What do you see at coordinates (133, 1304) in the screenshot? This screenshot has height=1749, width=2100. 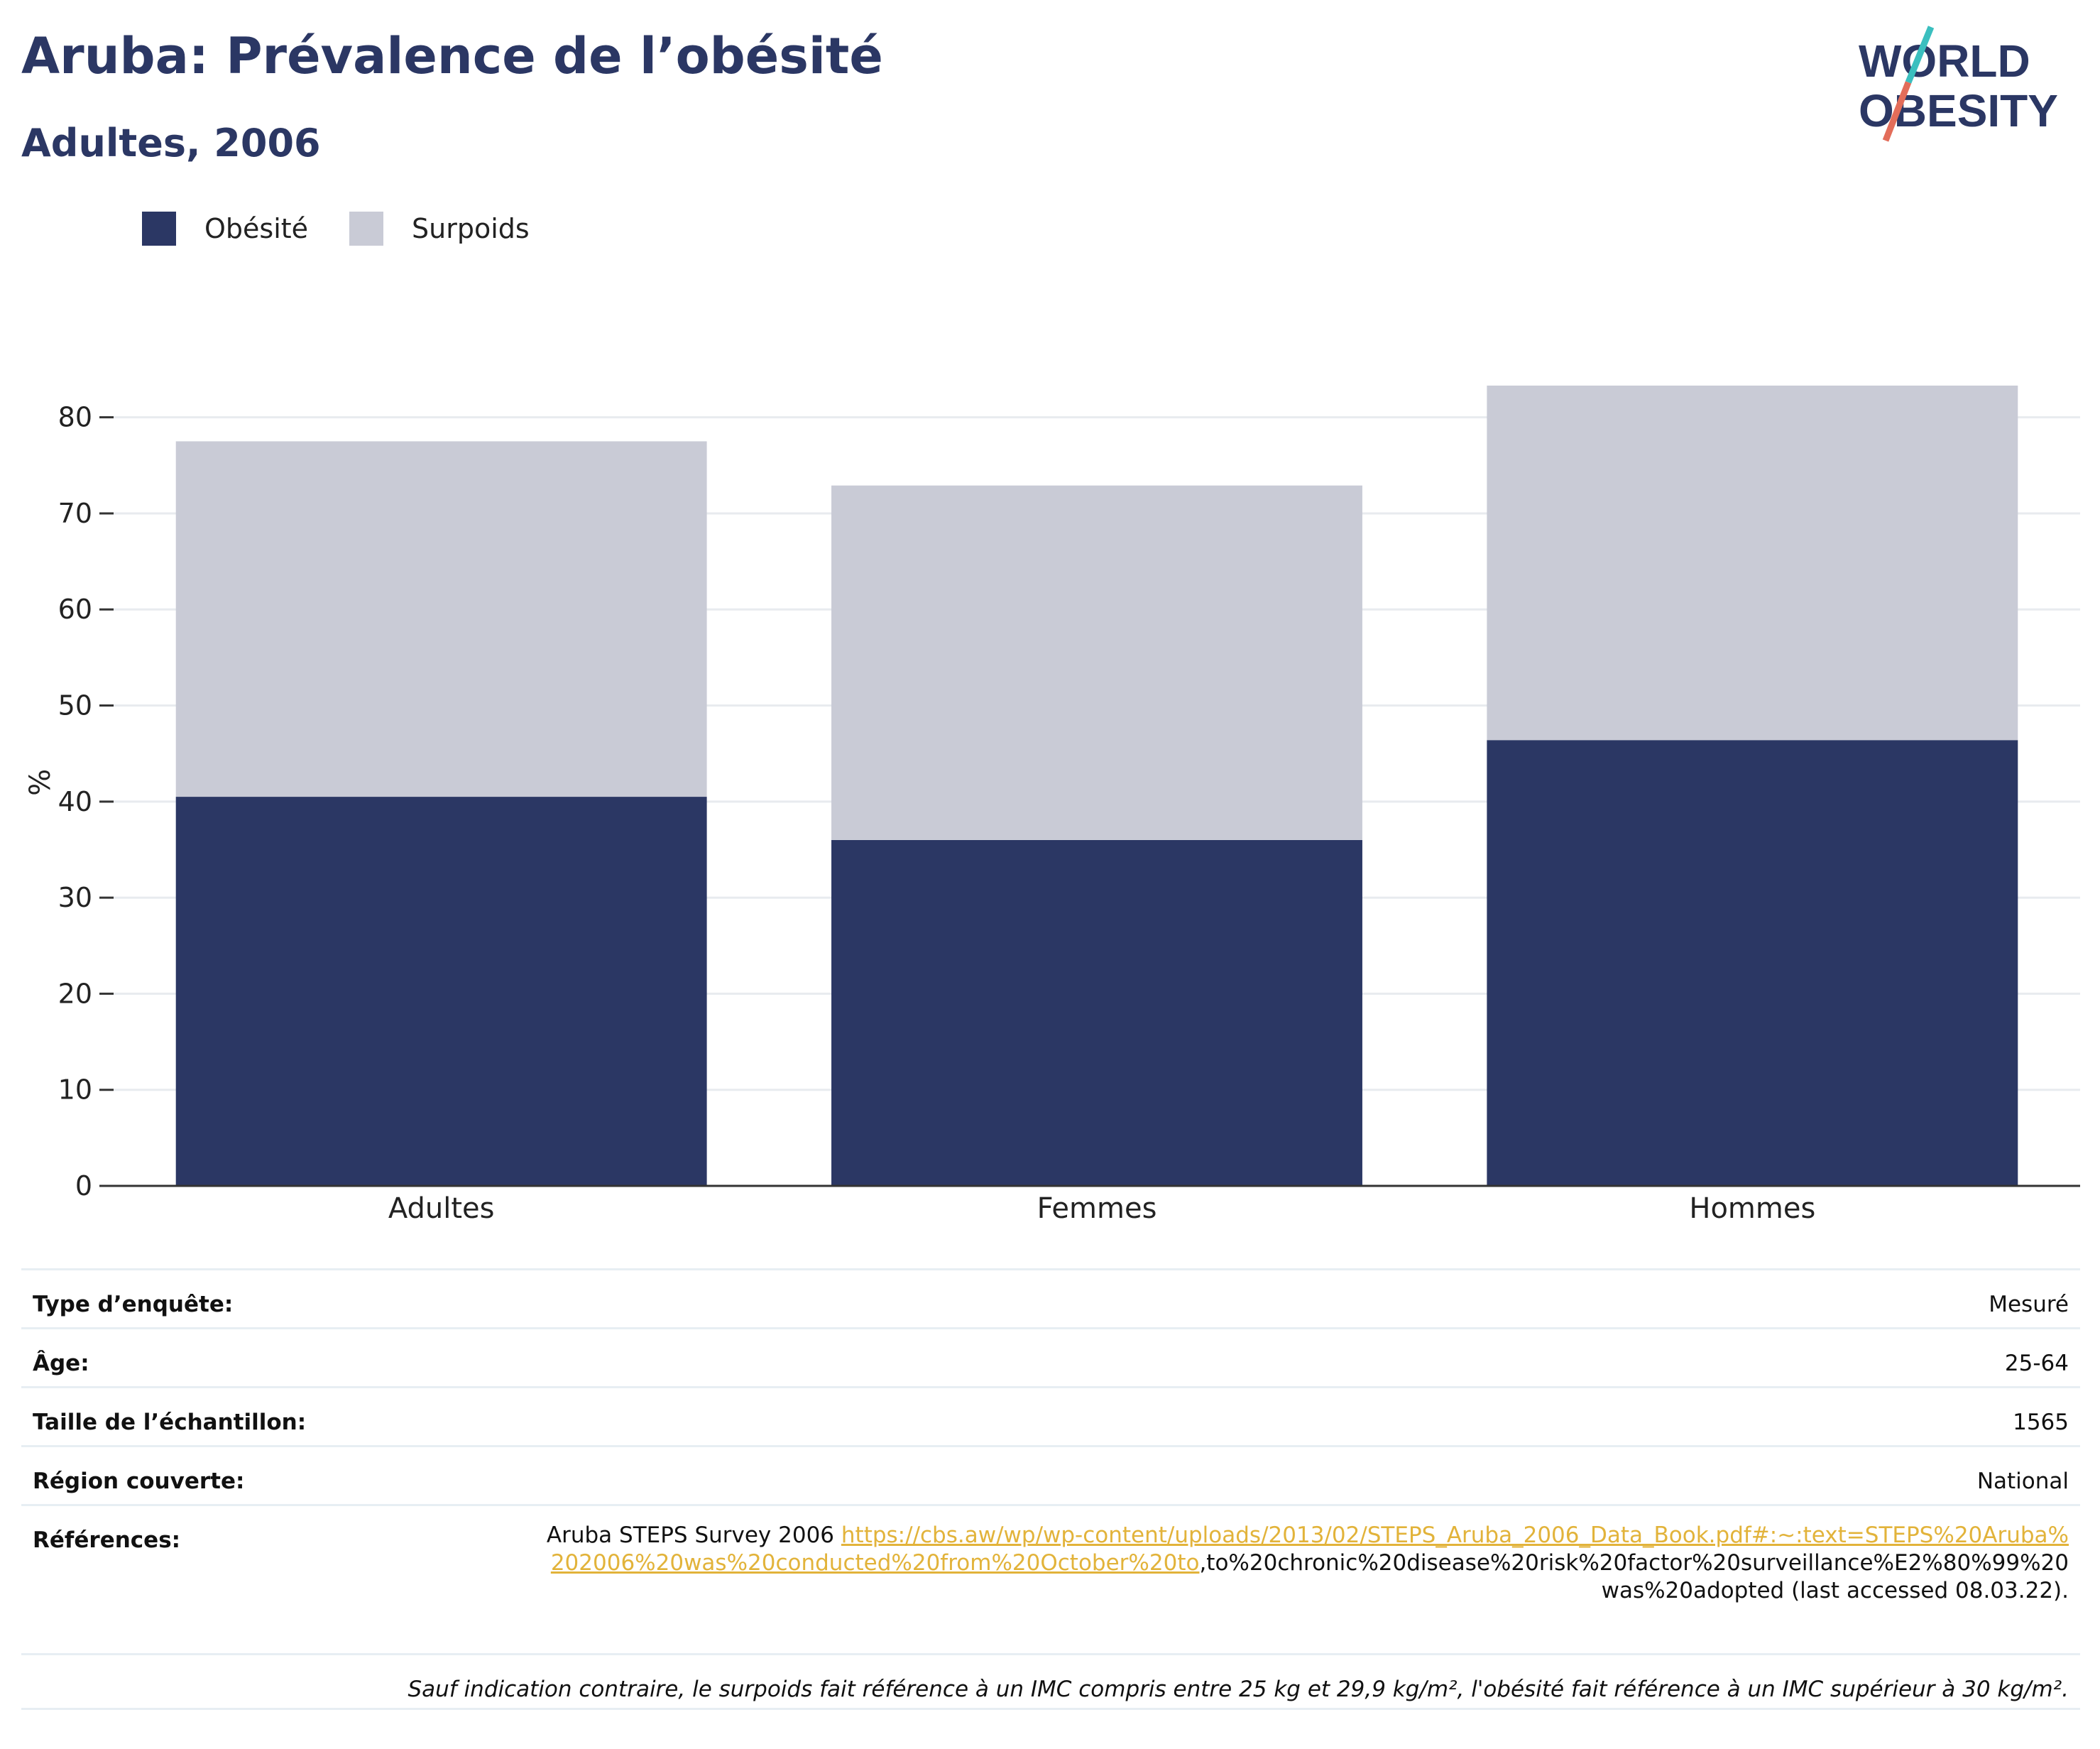 I see `survey-type-label: Type d’enquête:` at bounding box center [133, 1304].